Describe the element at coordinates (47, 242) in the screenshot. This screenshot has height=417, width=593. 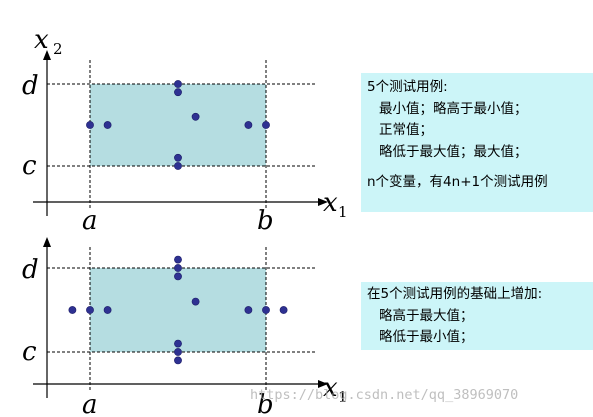
I see `panel-2-y-arrow` at that location.